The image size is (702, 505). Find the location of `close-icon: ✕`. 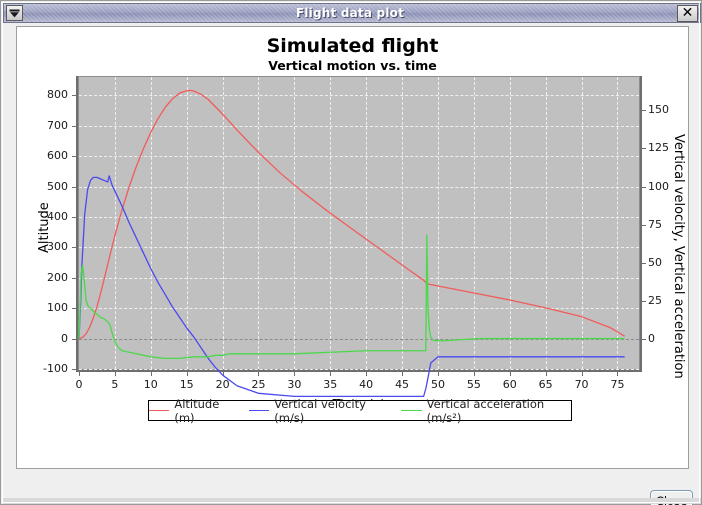

close-icon: ✕ is located at coordinates (687, 13).